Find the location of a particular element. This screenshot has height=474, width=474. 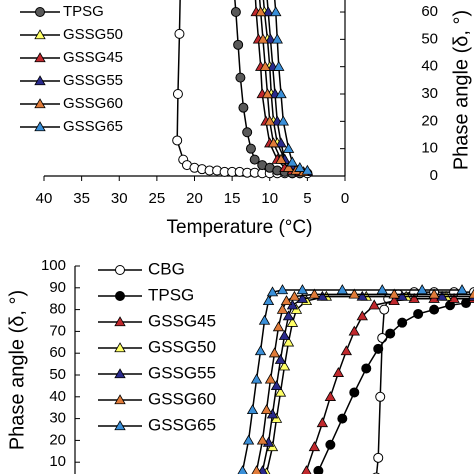

x-tick-label: 0 is located at coordinates (345, 198).